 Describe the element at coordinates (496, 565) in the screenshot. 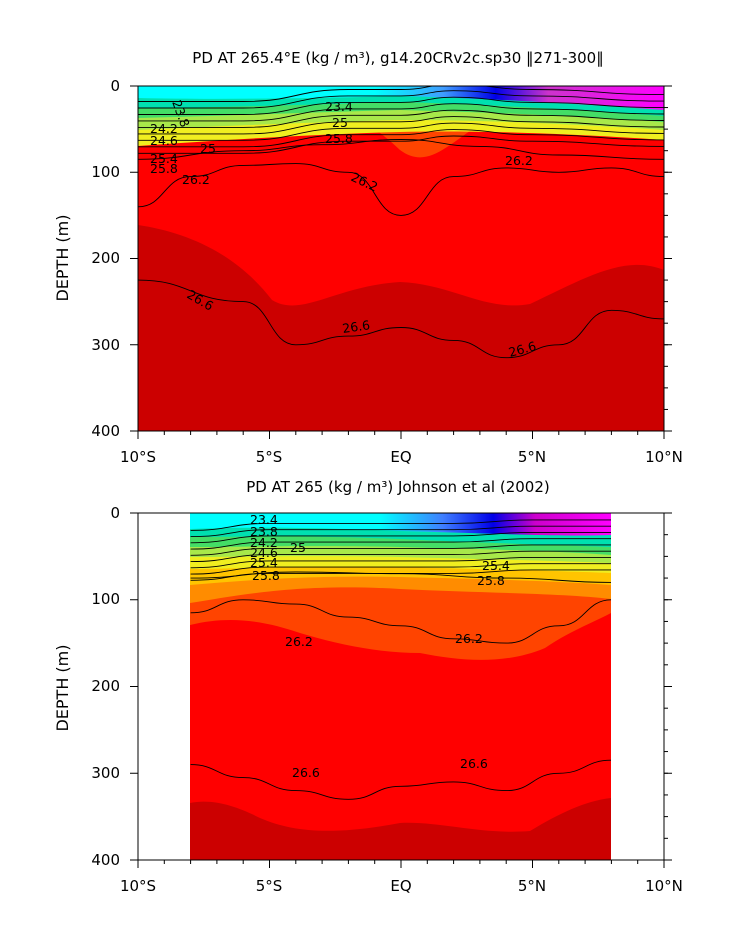

I see `bottom-contour-label-25-4-north: 25.4` at that location.